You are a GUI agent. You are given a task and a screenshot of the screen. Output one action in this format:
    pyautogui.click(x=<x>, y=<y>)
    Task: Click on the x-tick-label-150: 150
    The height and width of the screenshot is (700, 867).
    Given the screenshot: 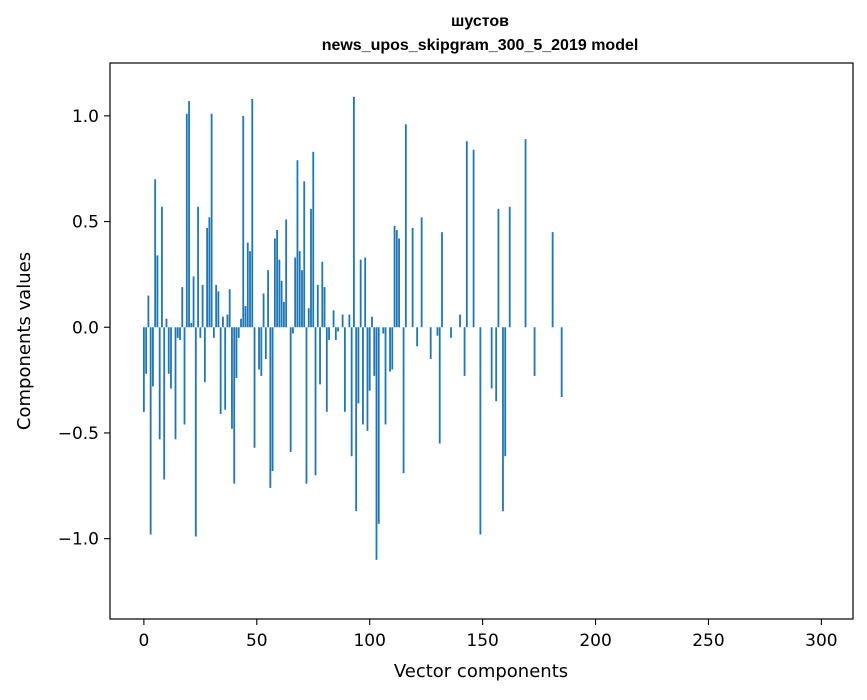 What is the action you would take?
    pyautogui.click(x=482, y=641)
    